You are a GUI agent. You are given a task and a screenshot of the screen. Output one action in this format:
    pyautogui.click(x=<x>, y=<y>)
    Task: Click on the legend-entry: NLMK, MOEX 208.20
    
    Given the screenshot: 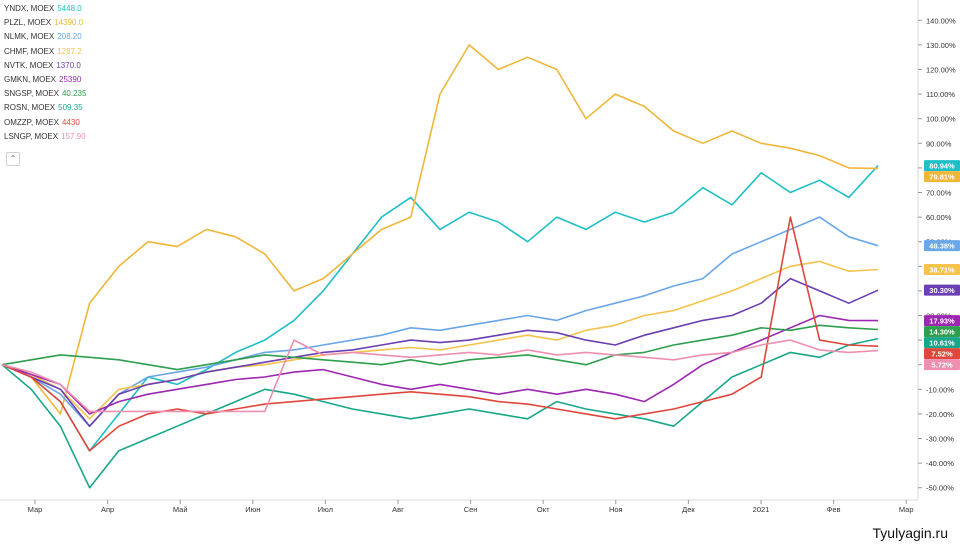 What is the action you would take?
    pyautogui.click(x=45, y=37)
    